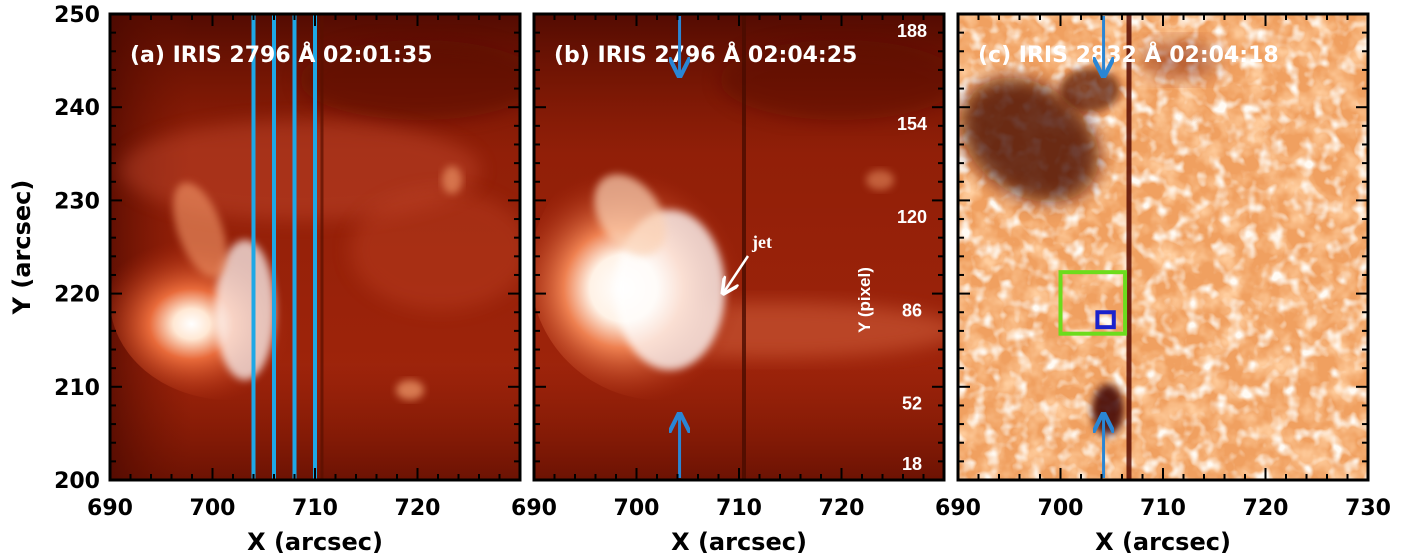 This screenshot has height=557, width=1418. What do you see at coordinates (281, 55) in the screenshot?
I see `panel-a-title: (a) IRIS 2796 Å 02:01:35` at bounding box center [281, 55].